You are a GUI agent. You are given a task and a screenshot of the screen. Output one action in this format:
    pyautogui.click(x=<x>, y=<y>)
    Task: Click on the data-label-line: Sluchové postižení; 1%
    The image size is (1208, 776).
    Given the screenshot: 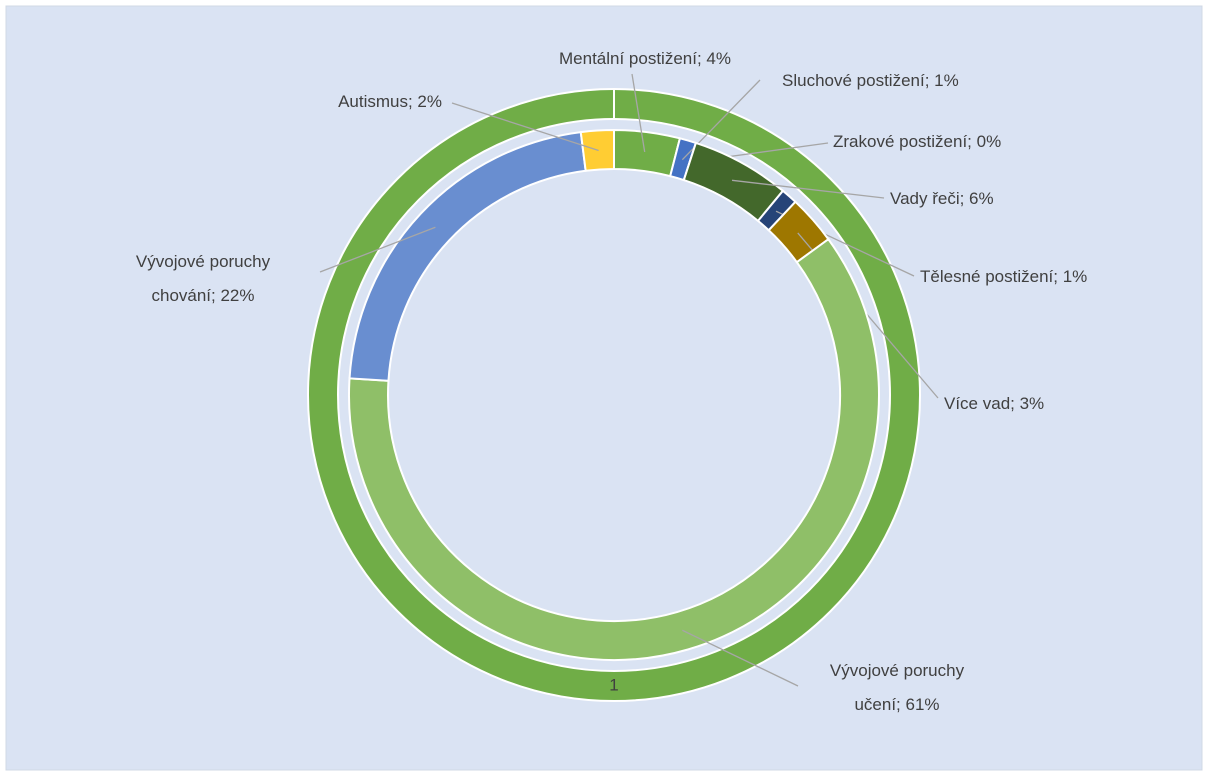 What is the action you would take?
    pyautogui.click(x=870, y=80)
    